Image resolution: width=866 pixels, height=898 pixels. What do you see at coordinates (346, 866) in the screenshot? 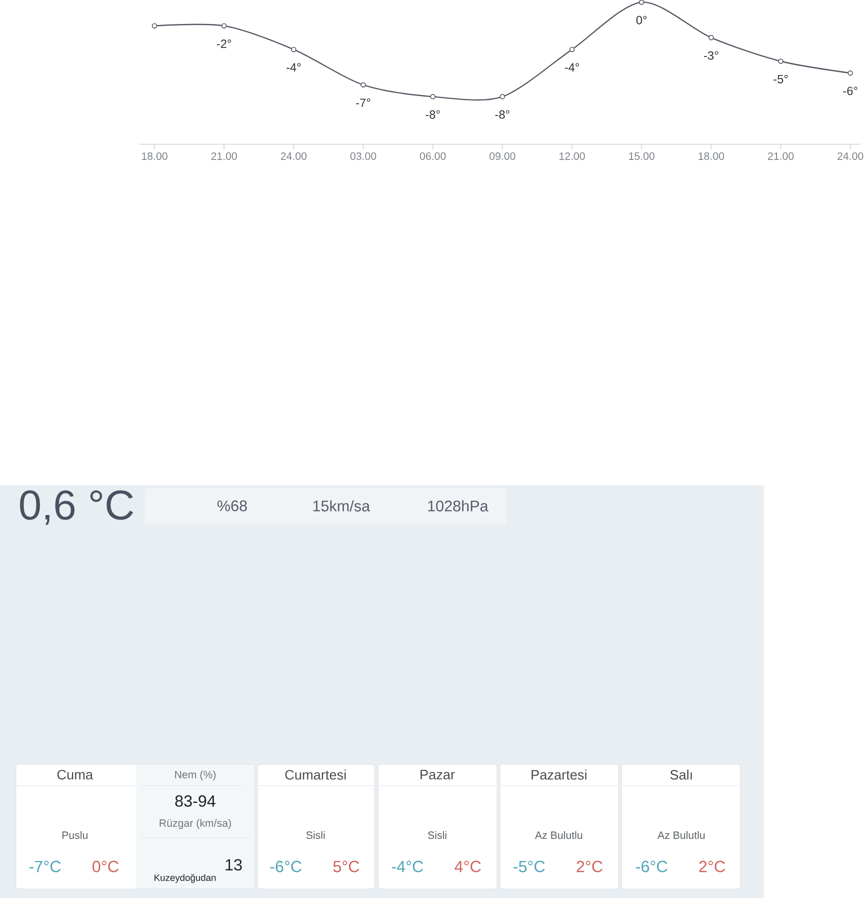
I see `text: 5°C` at bounding box center [346, 866].